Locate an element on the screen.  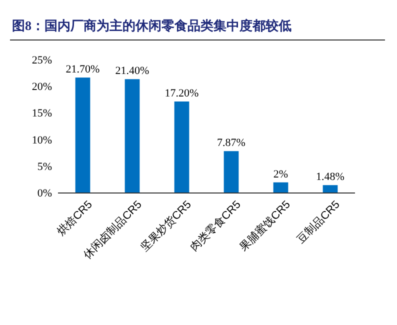
data-label: 1.48% is located at coordinates (330, 177).